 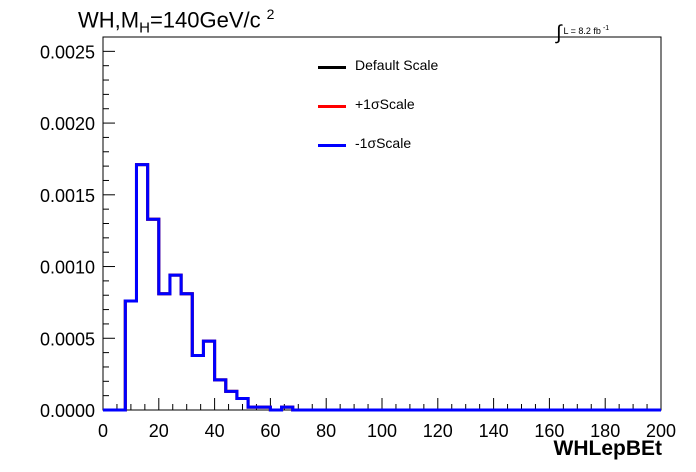 I want to click on luminosity-label: ∫ L = 8.2 fb -1, so click(x=583, y=30).